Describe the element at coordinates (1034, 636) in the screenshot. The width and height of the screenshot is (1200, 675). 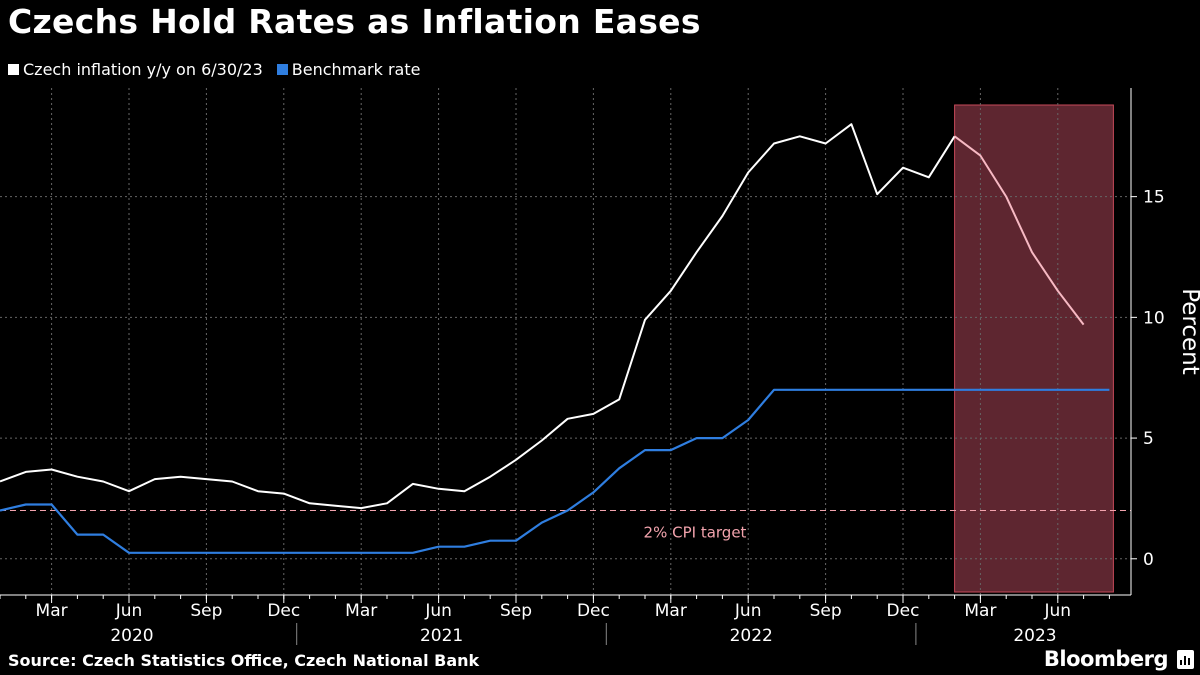
I see `year-label: 2023` at that location.